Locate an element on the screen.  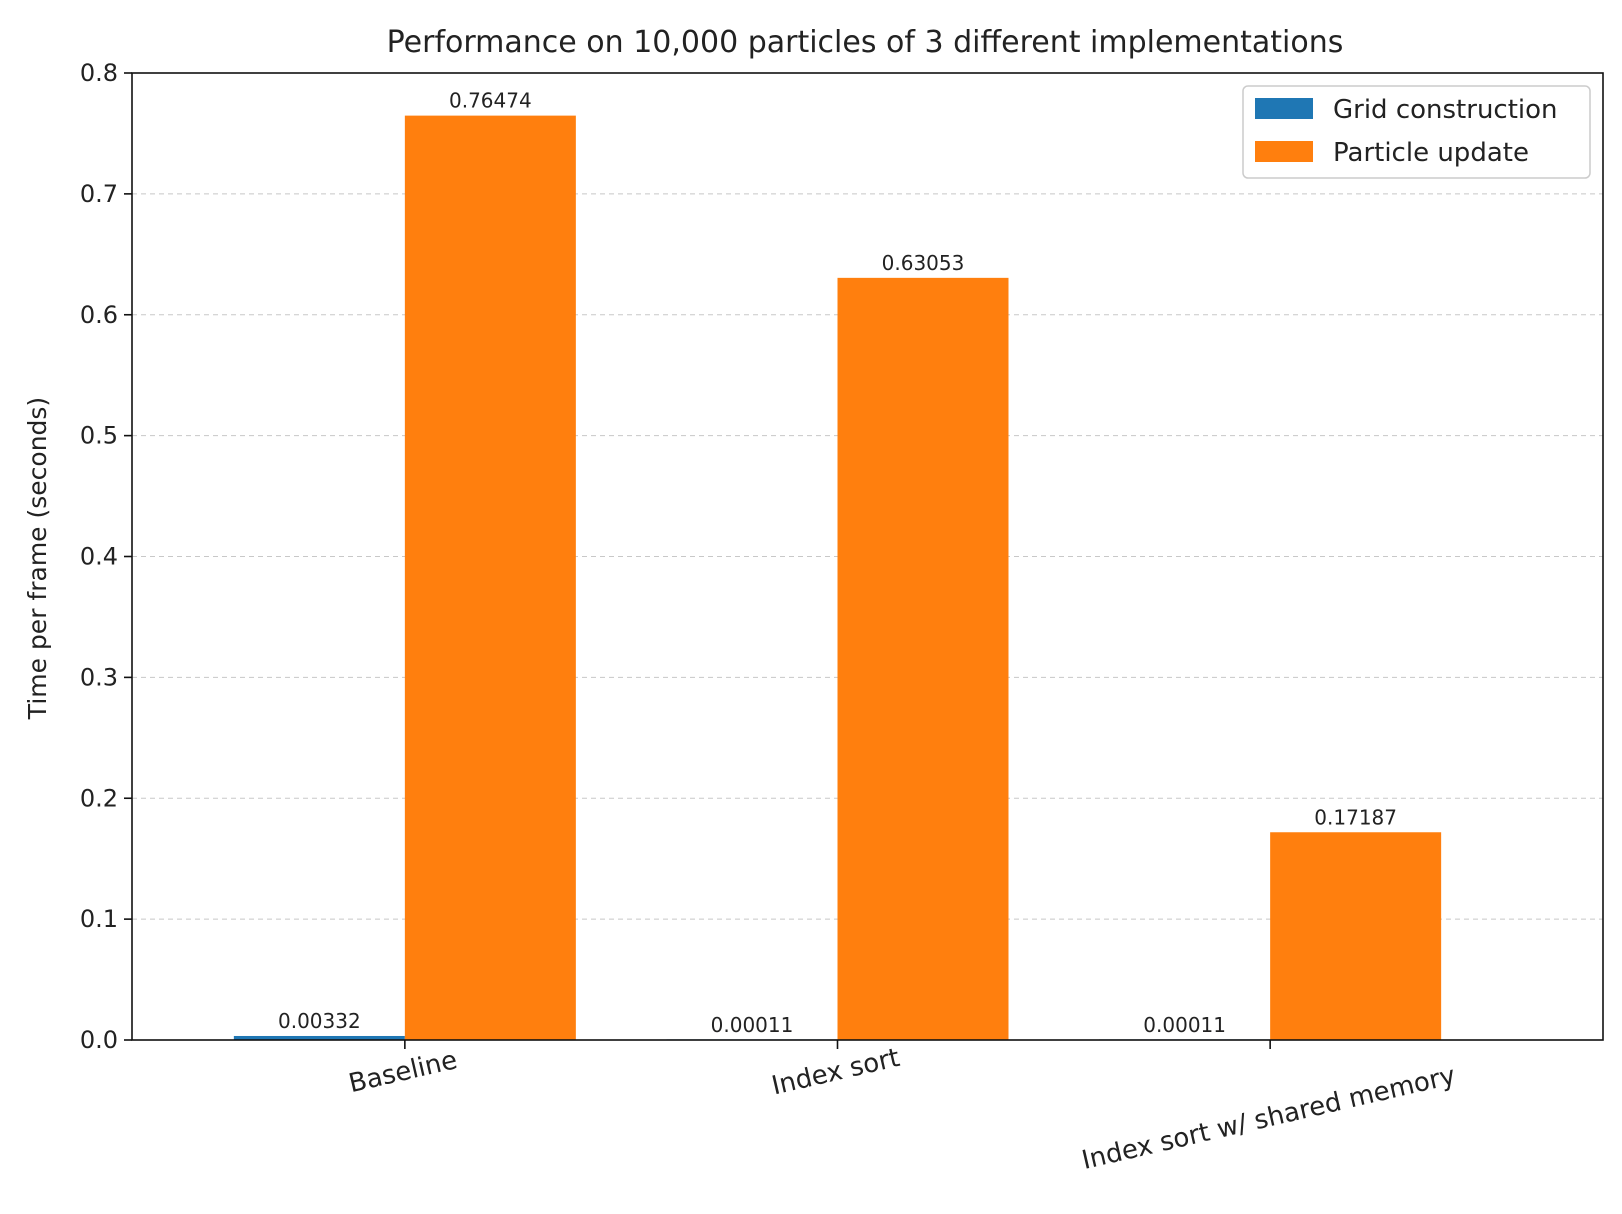
y-tick-label: 0.1 is located at coordinates (99, 919).